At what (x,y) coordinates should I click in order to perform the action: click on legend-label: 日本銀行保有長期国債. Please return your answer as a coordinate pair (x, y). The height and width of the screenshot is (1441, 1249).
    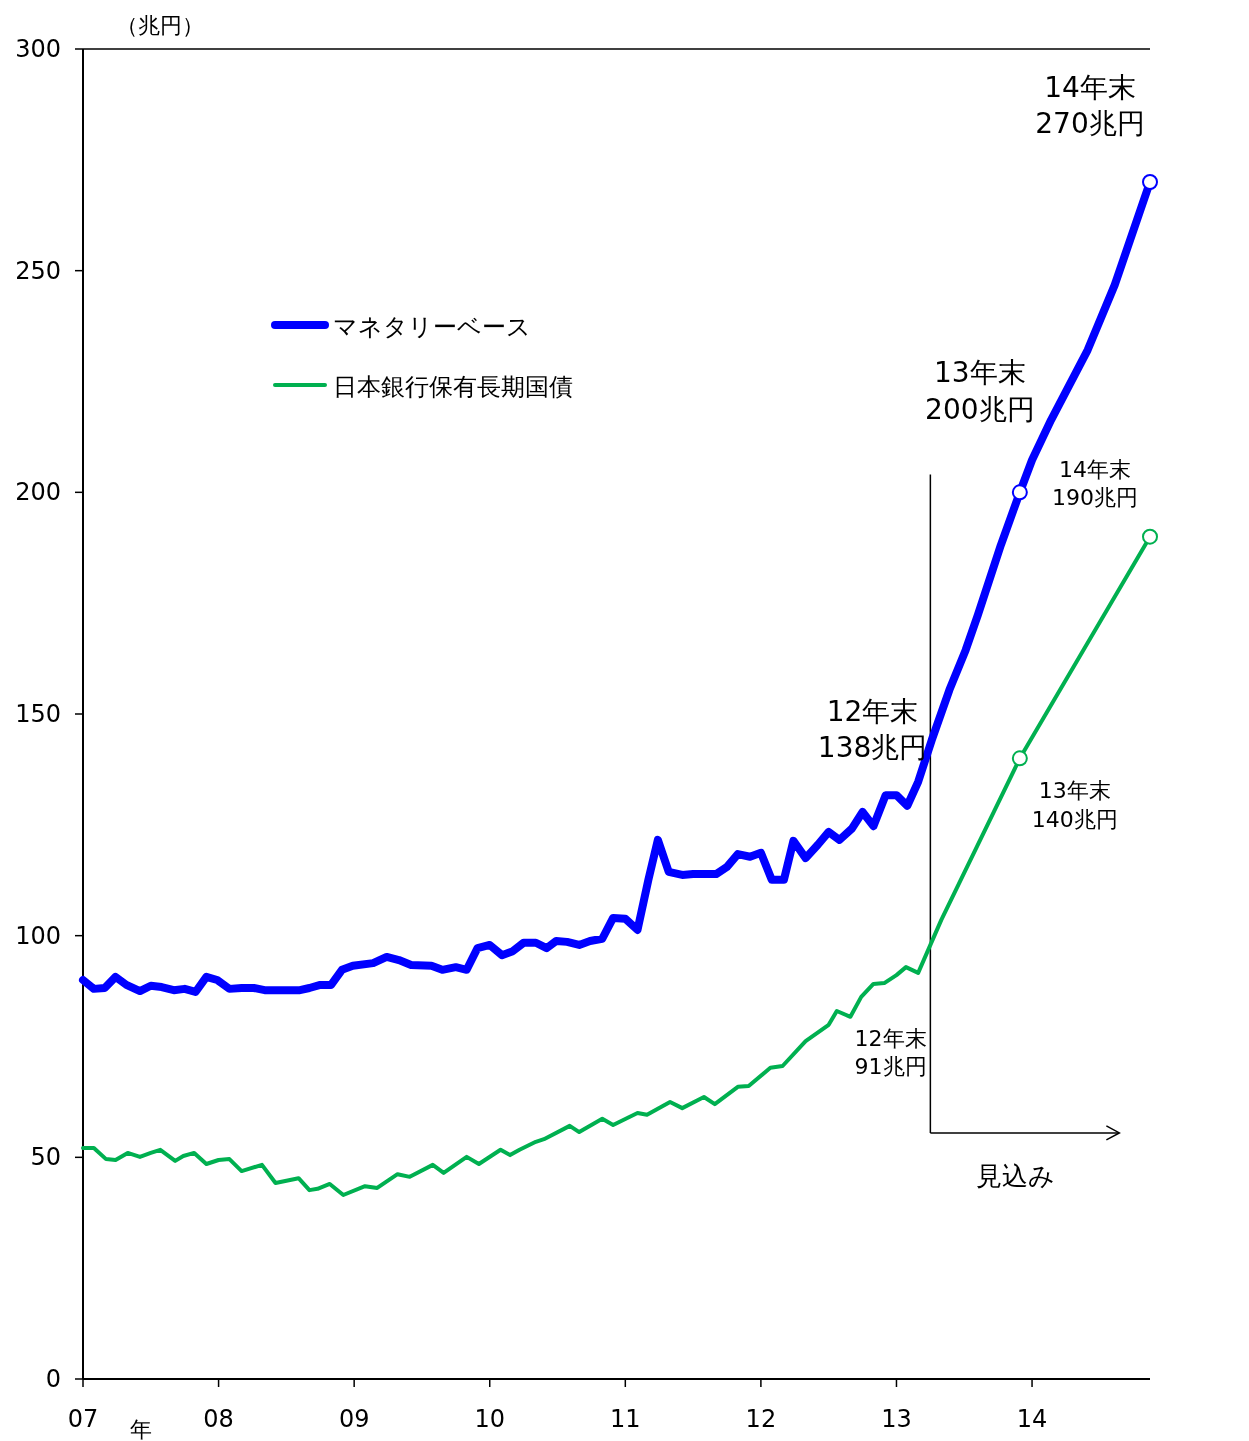
    Looking at the image, I should click on (453, 387).